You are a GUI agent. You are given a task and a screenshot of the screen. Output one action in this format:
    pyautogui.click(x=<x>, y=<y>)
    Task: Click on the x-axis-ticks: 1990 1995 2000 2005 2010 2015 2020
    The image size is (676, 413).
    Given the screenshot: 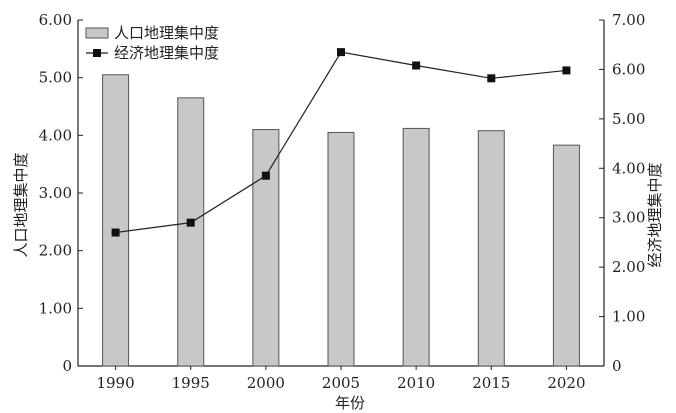 What is the action you would take?
    pyautogui.click(x=341, y=379)
    